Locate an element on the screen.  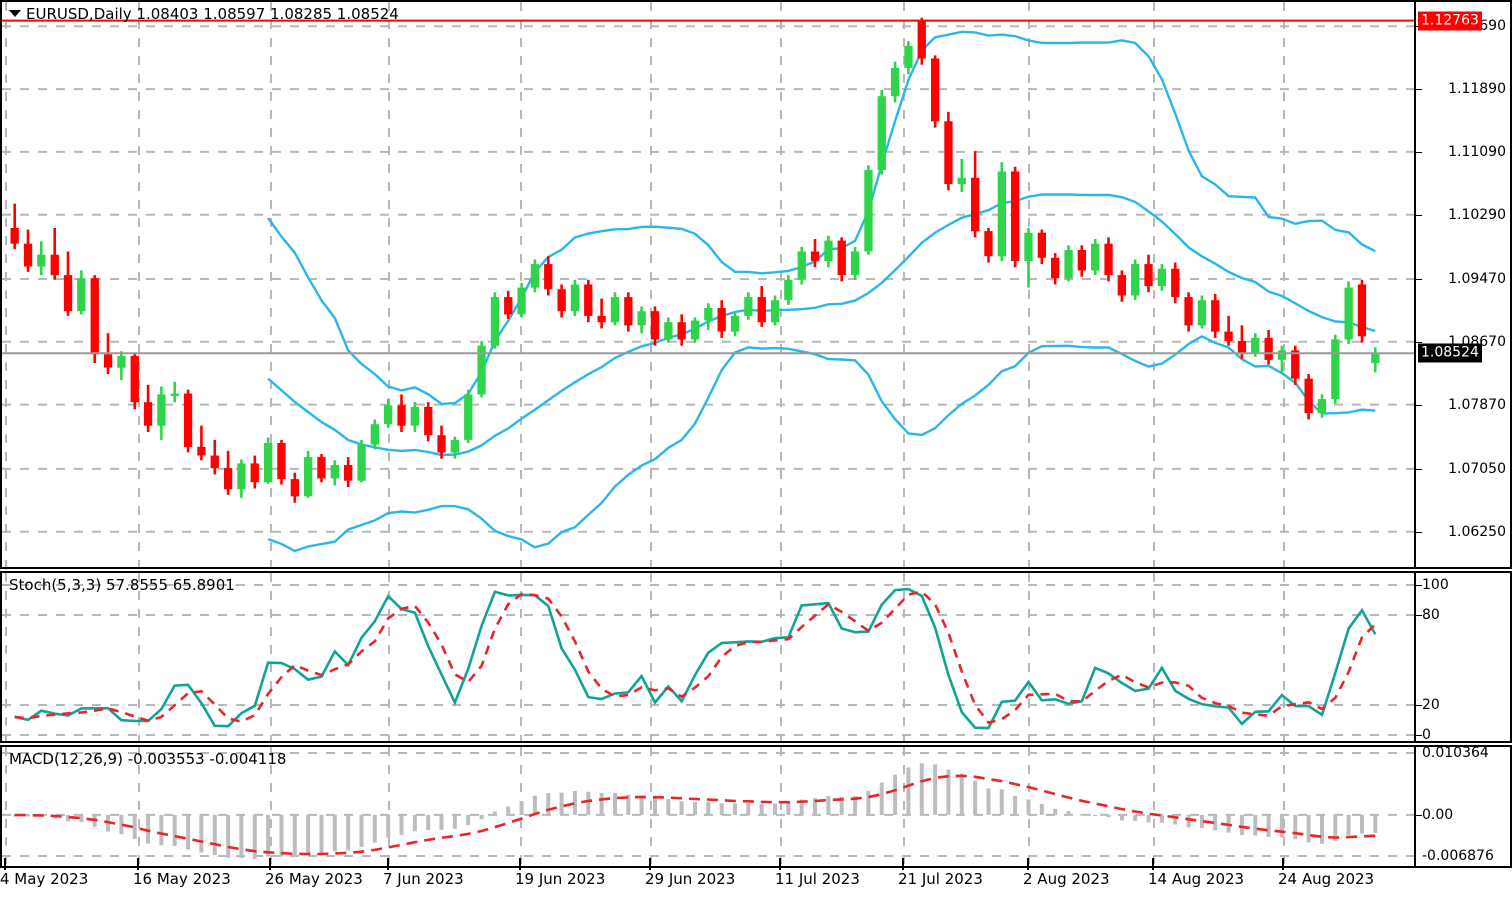
price-axis-label: 1.09470 is located at coordinates (1477, 279).